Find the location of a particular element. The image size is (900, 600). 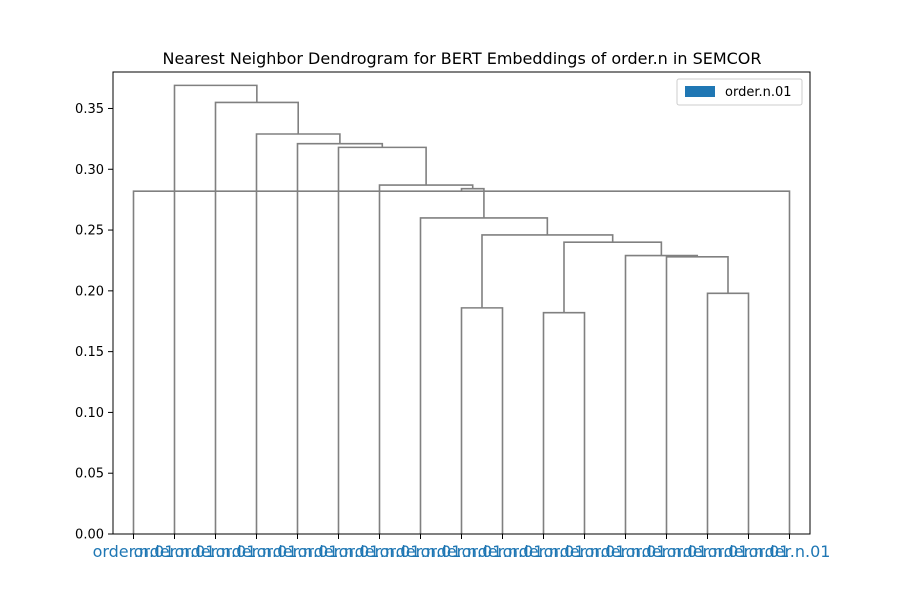

y-tick-label: 0.15 is located at coordinates (89, 352).